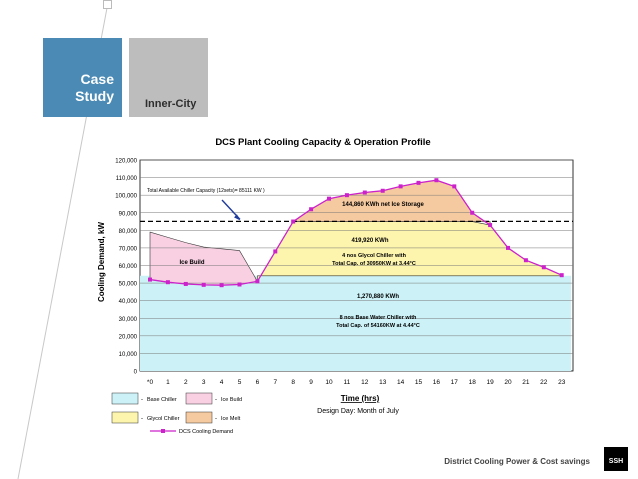 This screenshot has height=479, width=638. I want to click on x-tick-label: 2, so click(186, 382).